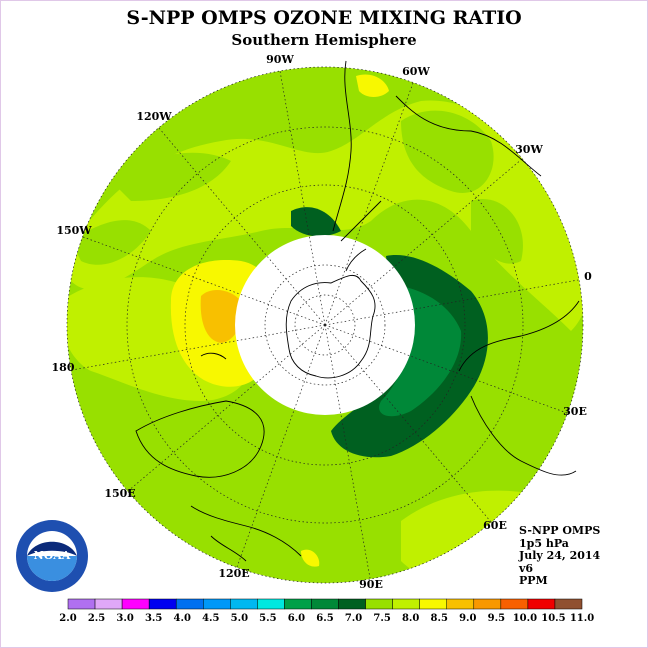 Image resolution: width=648 pixels, height=648 pixels. I want to click on colorbar-tick-label: 11.0, so click(582, 618).